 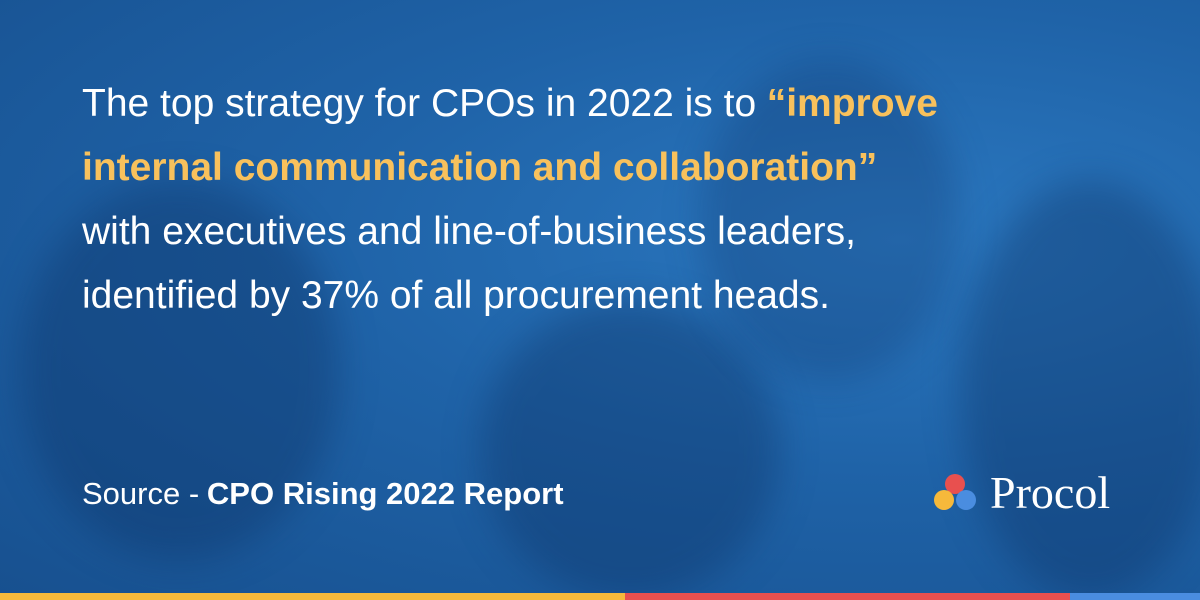 I want to click on source-label: Source -, so click(x=141, y=493).